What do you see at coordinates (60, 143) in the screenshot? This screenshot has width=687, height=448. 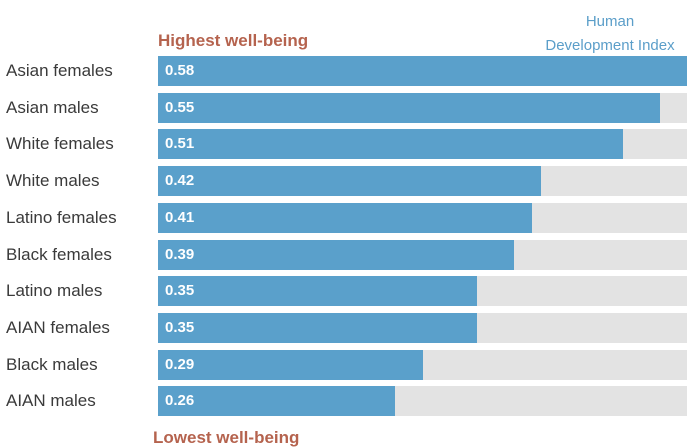 I see `category-label: White females` at bounding box center [60, 143].